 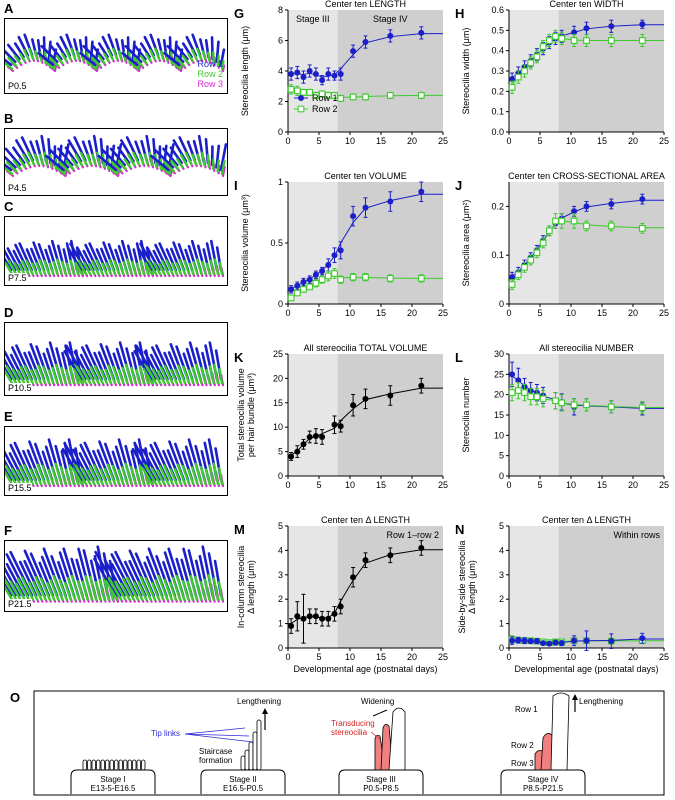 I want to click on y-tick-label: 15, so click(x=499, y=415).